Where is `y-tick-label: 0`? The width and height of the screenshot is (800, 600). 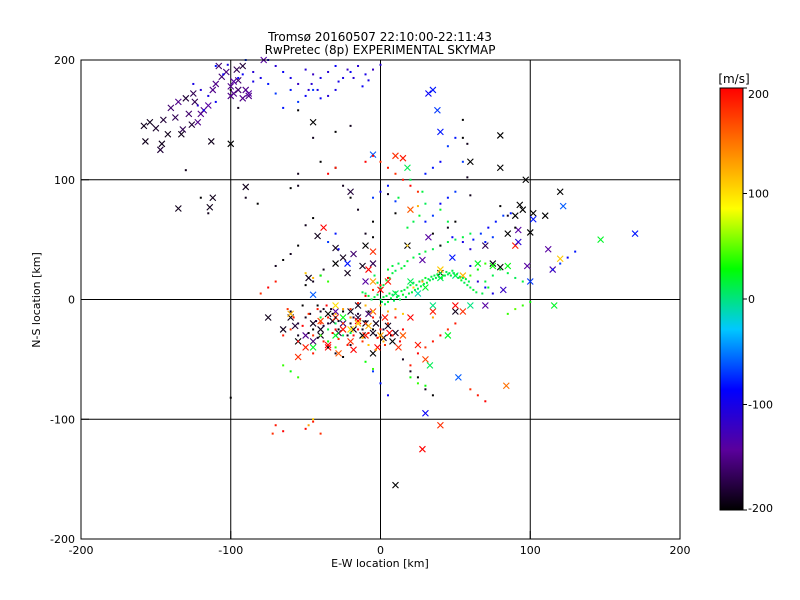
y-tick-label: 0 is located at coordinates (71, 300).